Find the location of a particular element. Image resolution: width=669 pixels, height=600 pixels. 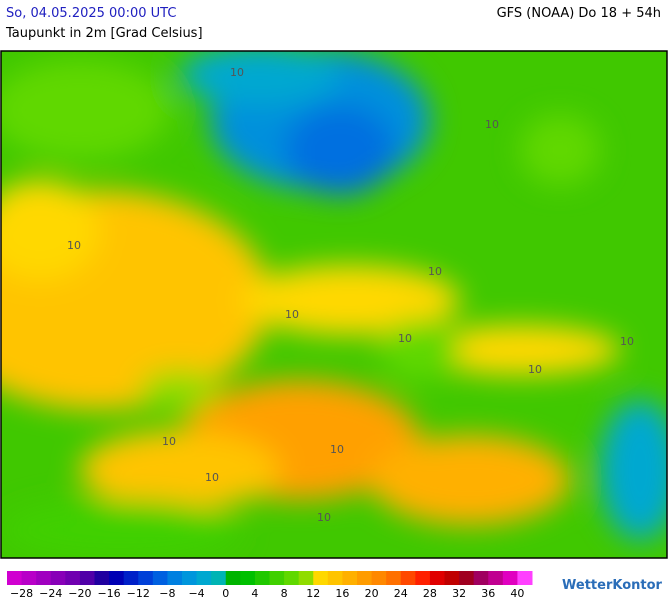

legend-tick-label: −20 is located at coordinates (79, 593).